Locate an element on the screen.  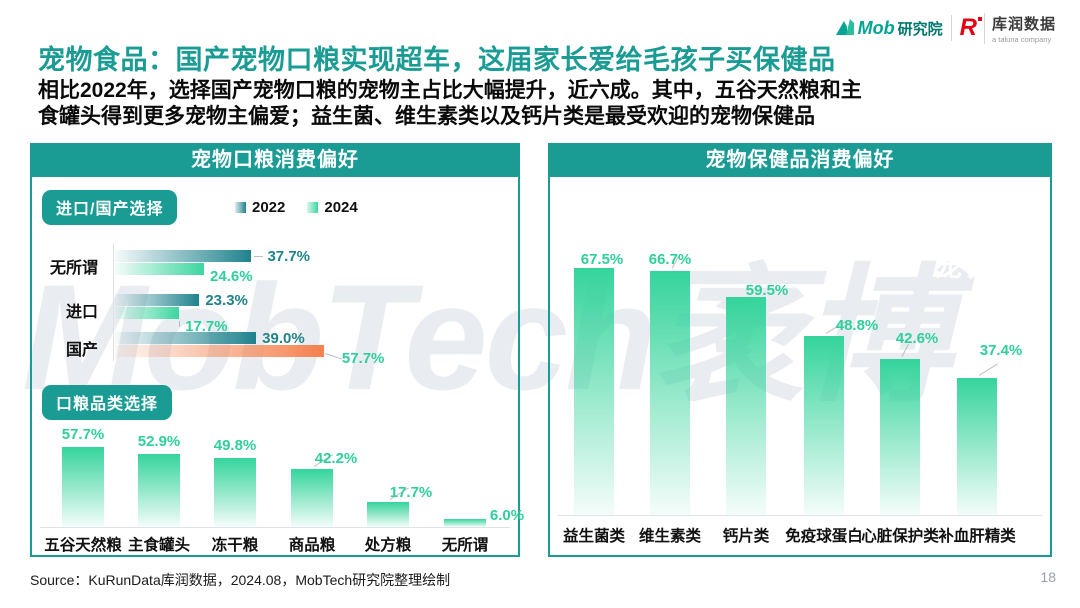
badge-import-domestic: 进口/国产选择 is located at coordinates (110, 207).